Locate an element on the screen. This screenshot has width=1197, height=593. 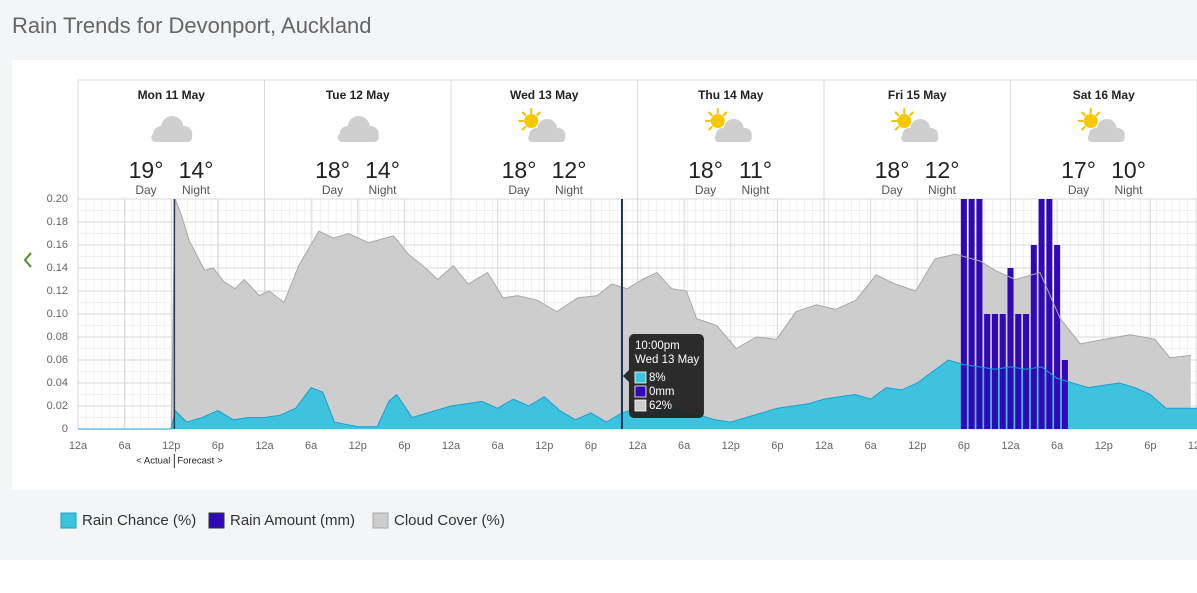
day-name: Thu 14 May is located at coordinates (731, 95).